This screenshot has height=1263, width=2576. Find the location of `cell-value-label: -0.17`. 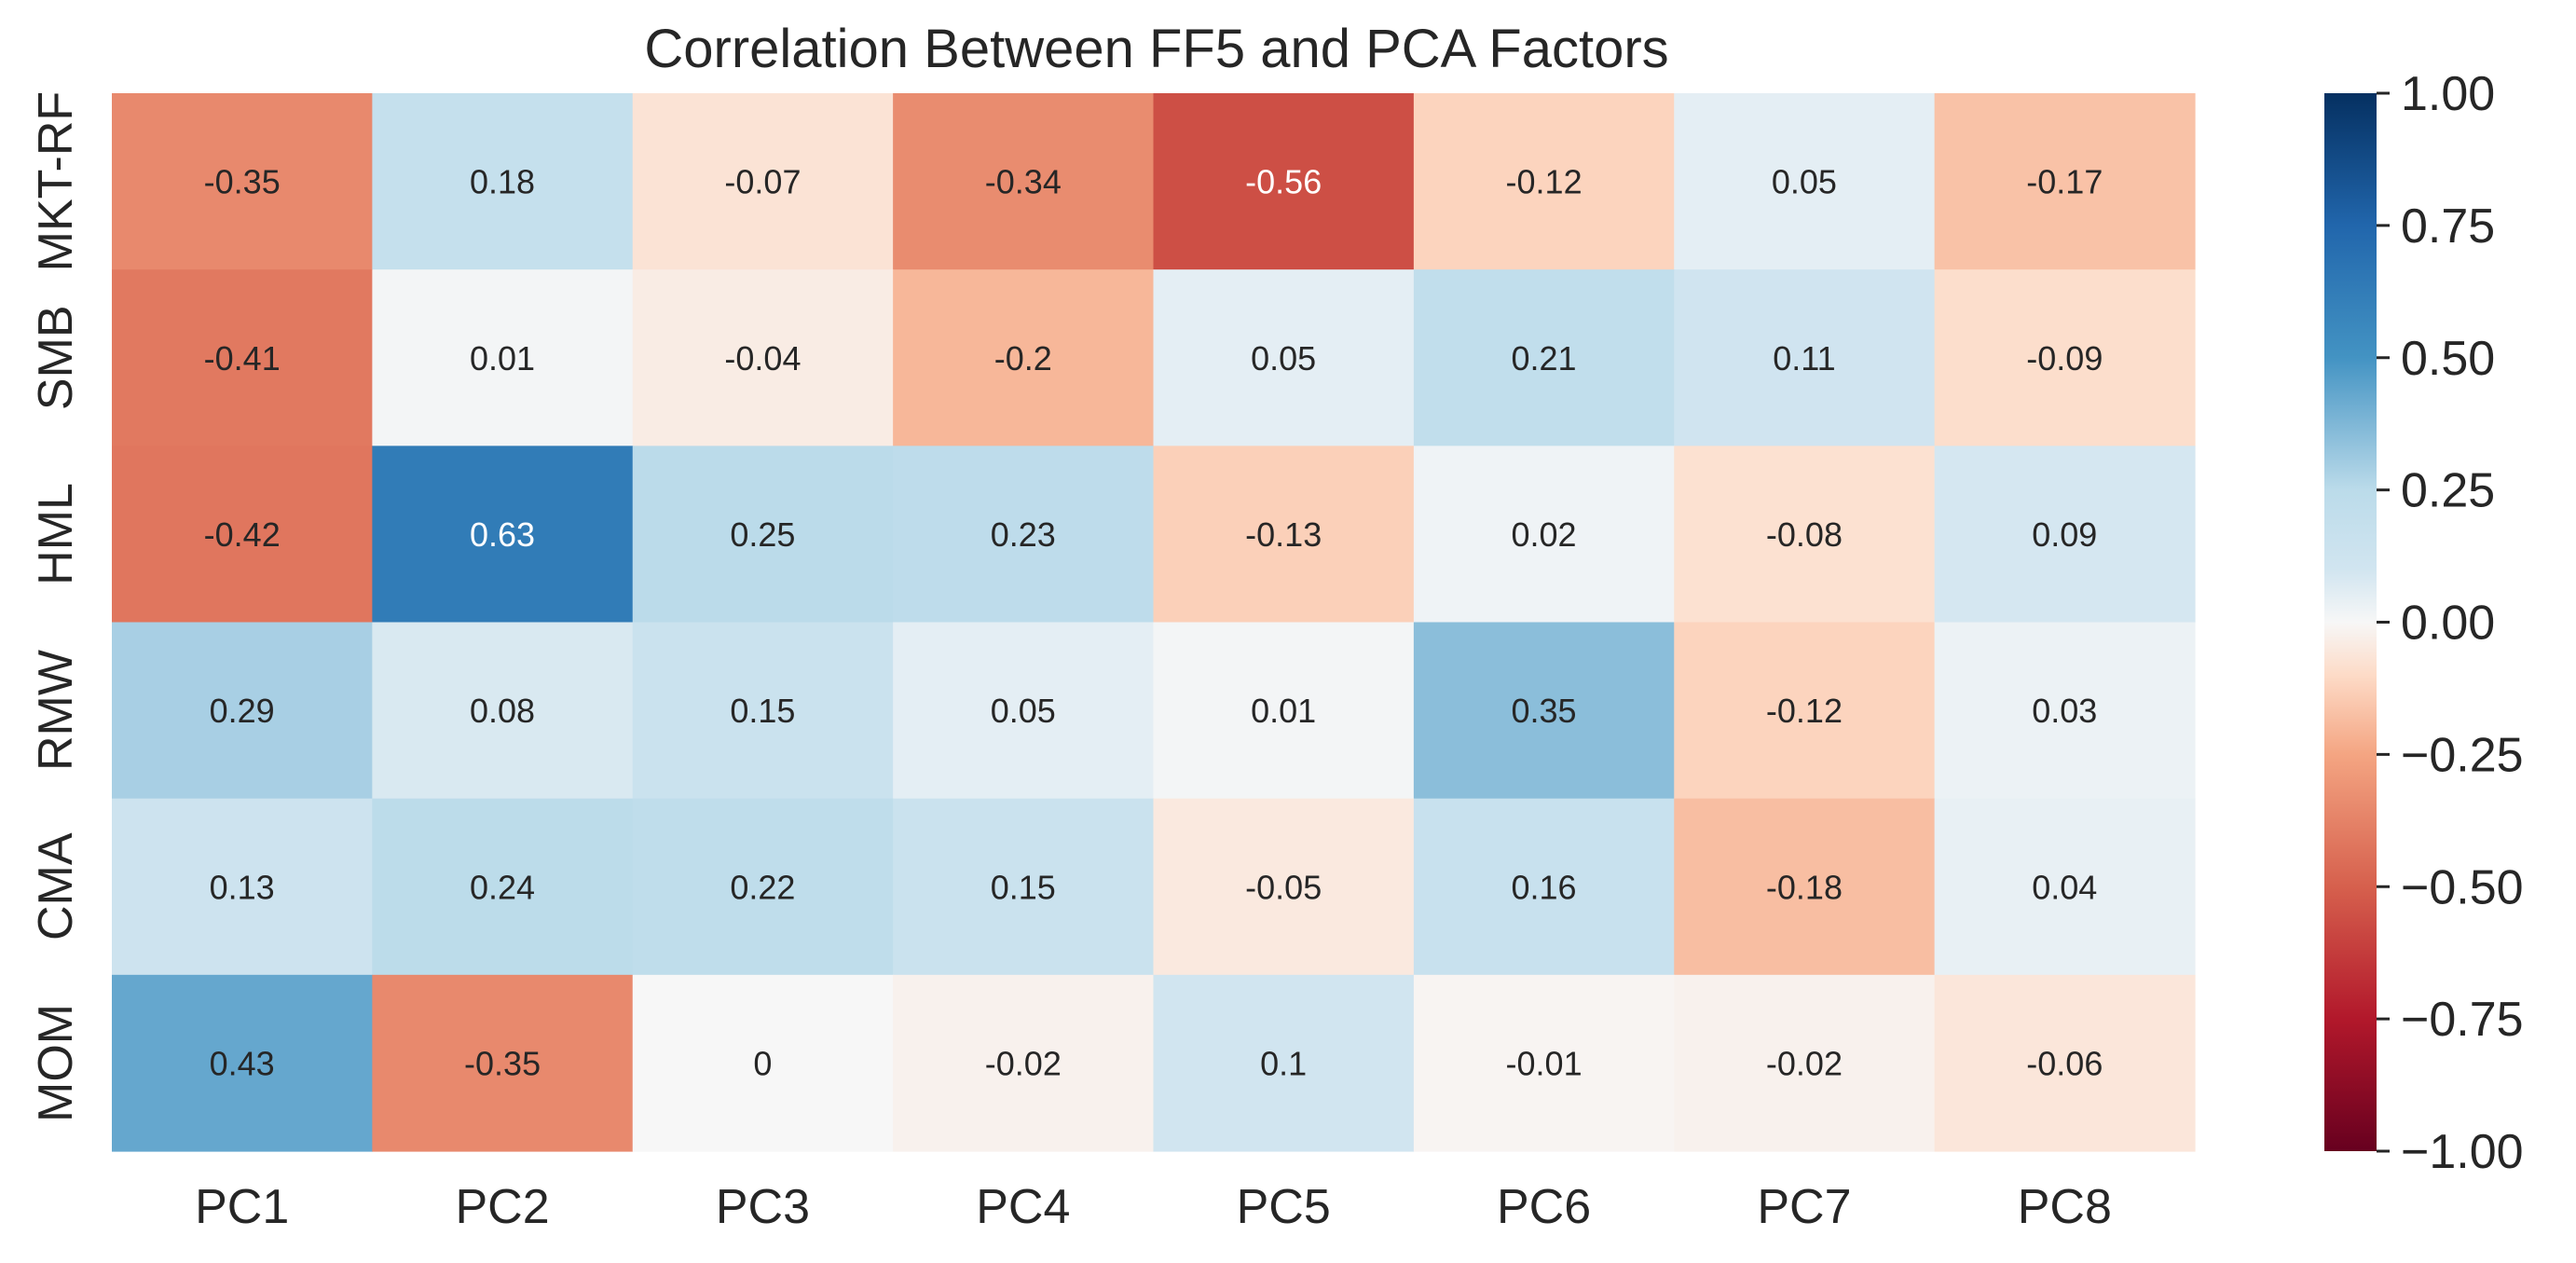

cell-value-label: -0.17 is located at coordinates (2064, 182).